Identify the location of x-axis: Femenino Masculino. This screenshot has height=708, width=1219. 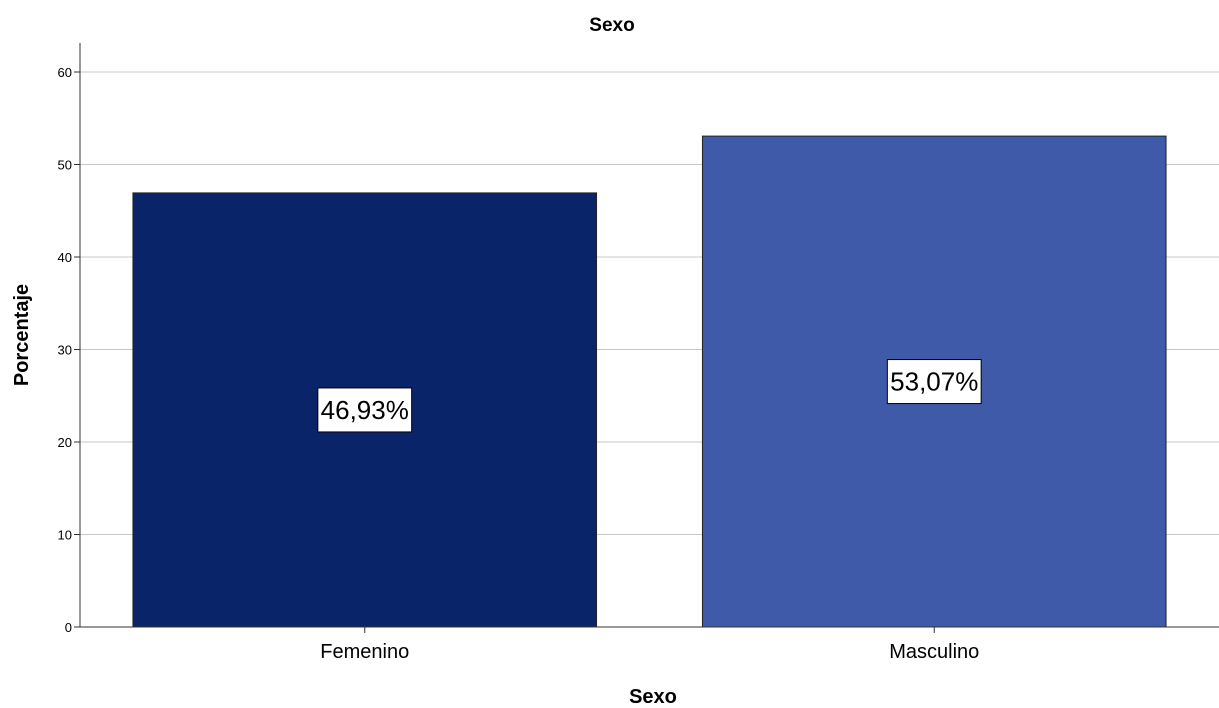
(649, 644).